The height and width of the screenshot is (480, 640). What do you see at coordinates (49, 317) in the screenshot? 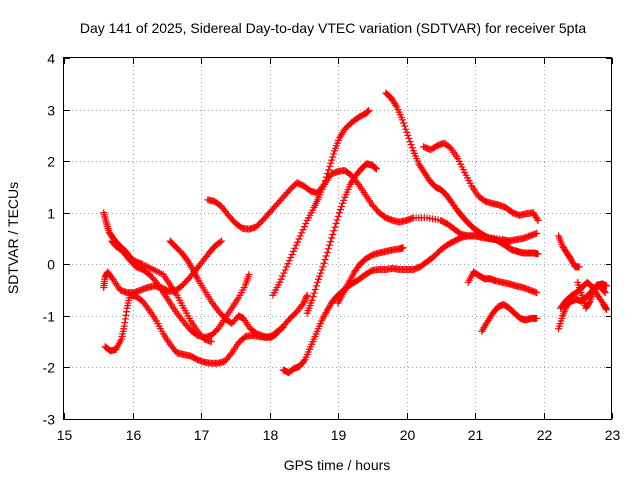
I see `y-tick-label: -1` at bounding box center [49, 317].